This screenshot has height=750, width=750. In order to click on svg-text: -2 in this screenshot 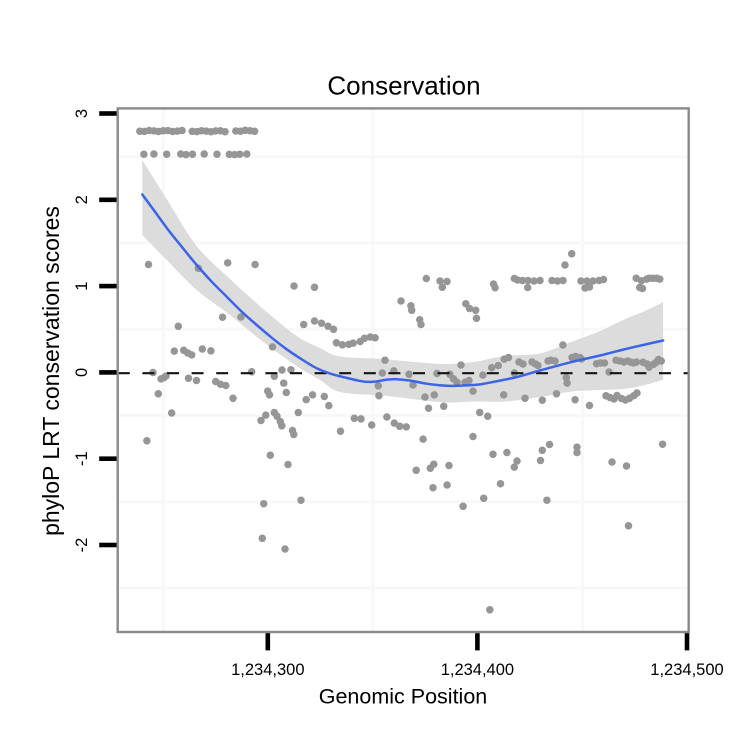, I will do `click(82, 545)`.